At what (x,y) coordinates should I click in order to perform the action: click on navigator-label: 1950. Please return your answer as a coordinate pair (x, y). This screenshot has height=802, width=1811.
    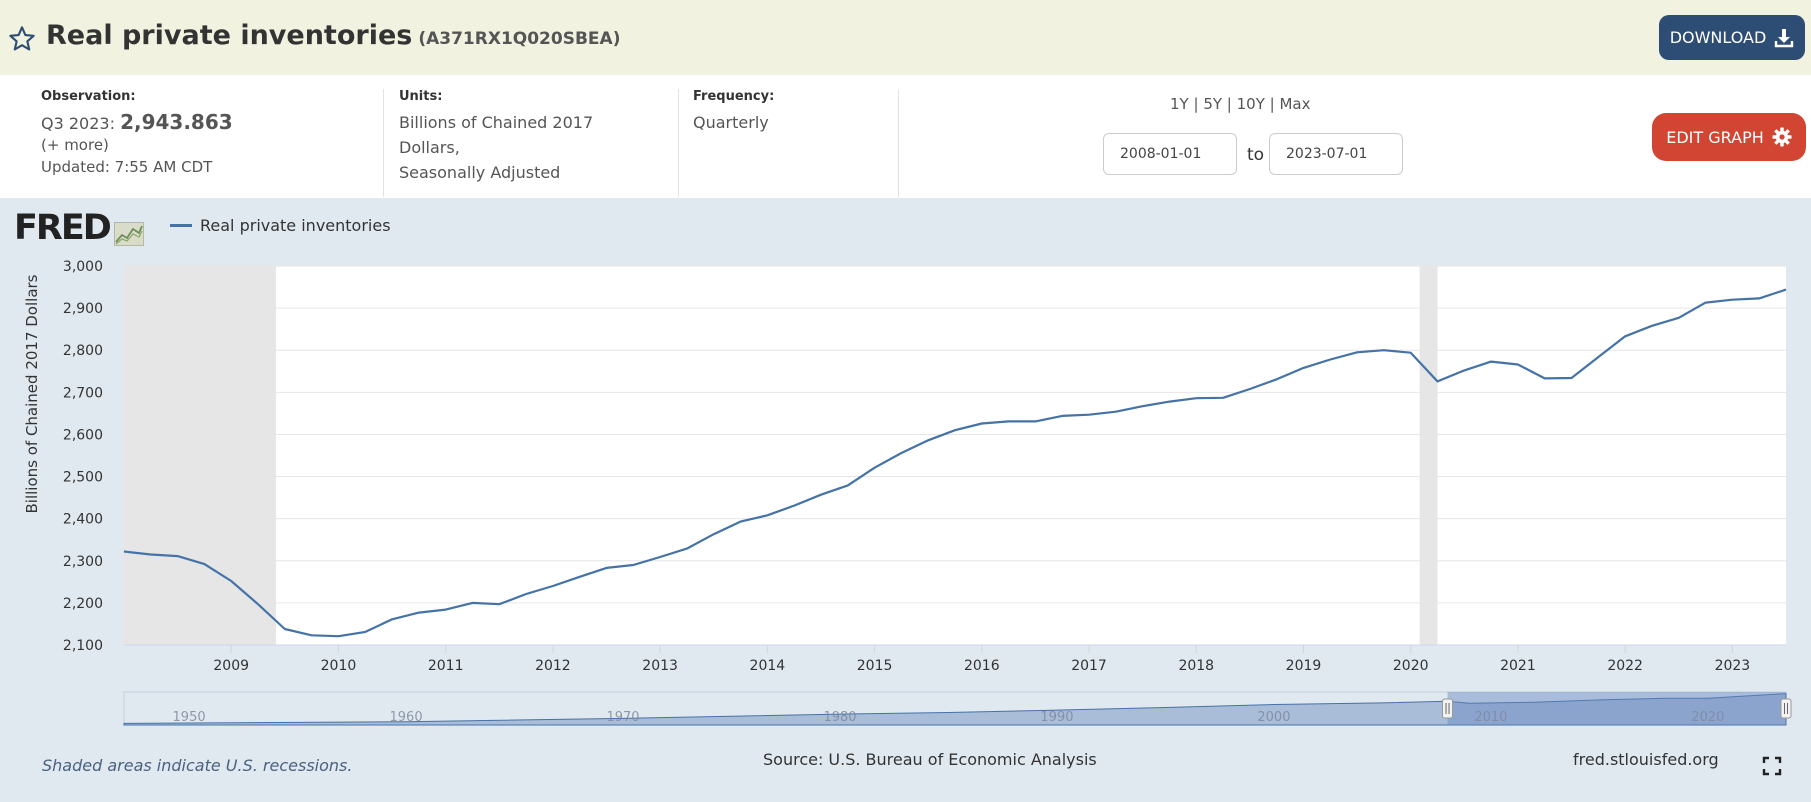
    Looking at the image, I should click on (189, 717).